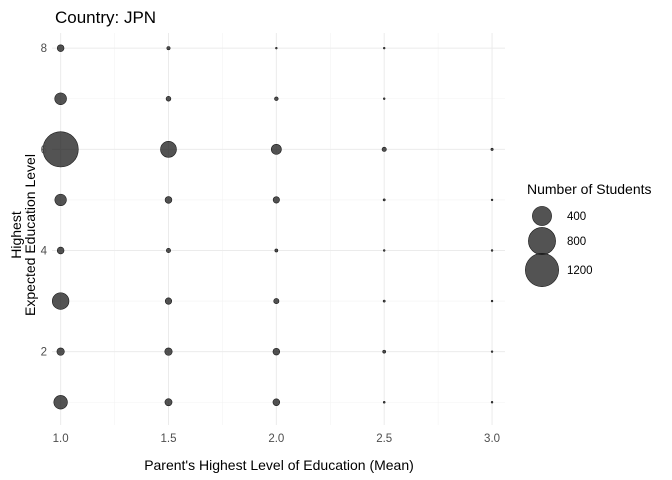  I want to click on y-axis-title-line-2: Expected Education Level, so click(30, 235).